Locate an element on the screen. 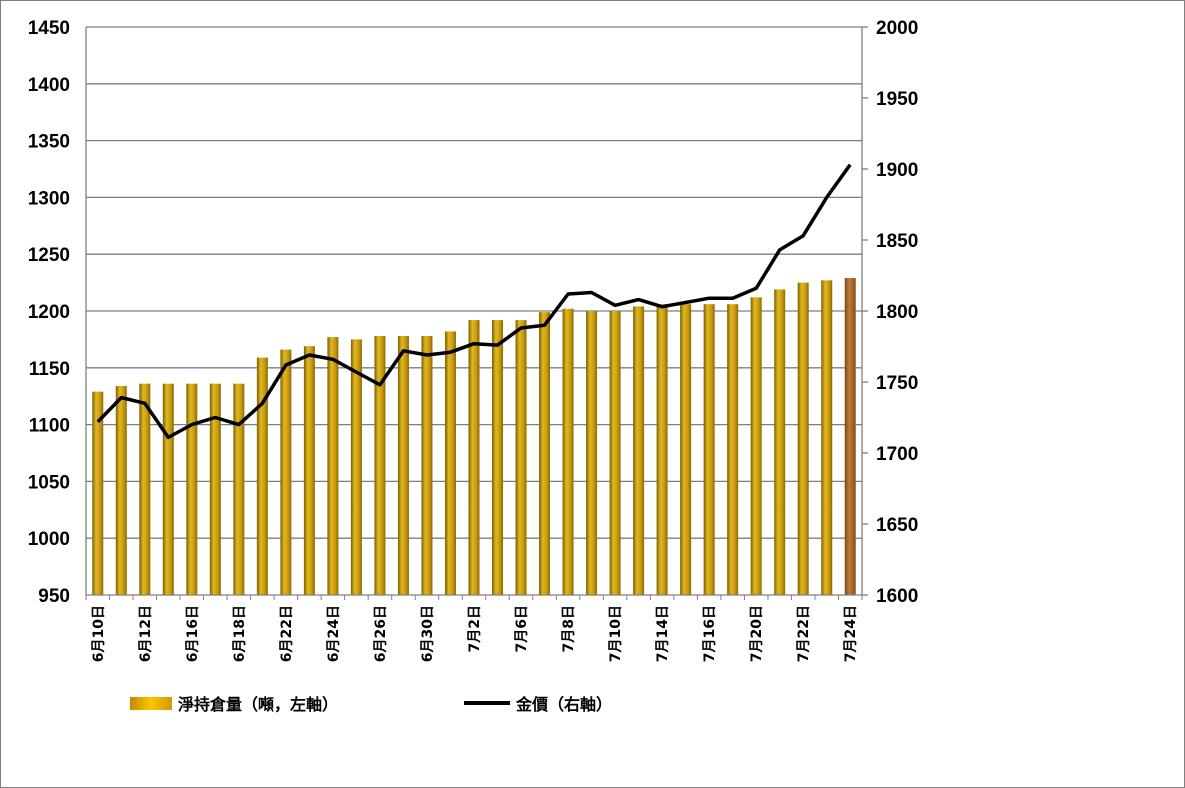 The width and height of the screenshot is (1185, 788). x-tick-label: 7月16日 is located at coordinates (710, 633).